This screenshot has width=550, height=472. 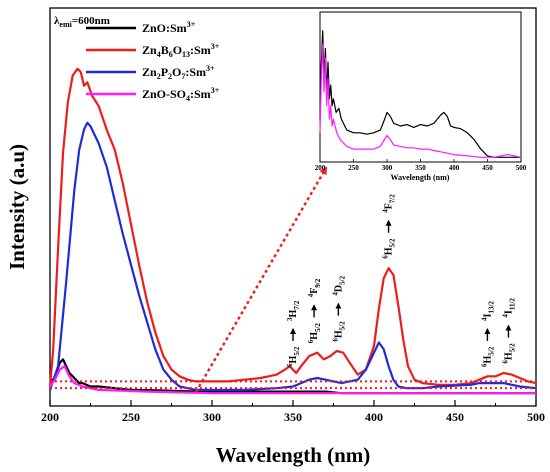 I want to click on transition-4-upper-main: F, so click(x=389, y=206).